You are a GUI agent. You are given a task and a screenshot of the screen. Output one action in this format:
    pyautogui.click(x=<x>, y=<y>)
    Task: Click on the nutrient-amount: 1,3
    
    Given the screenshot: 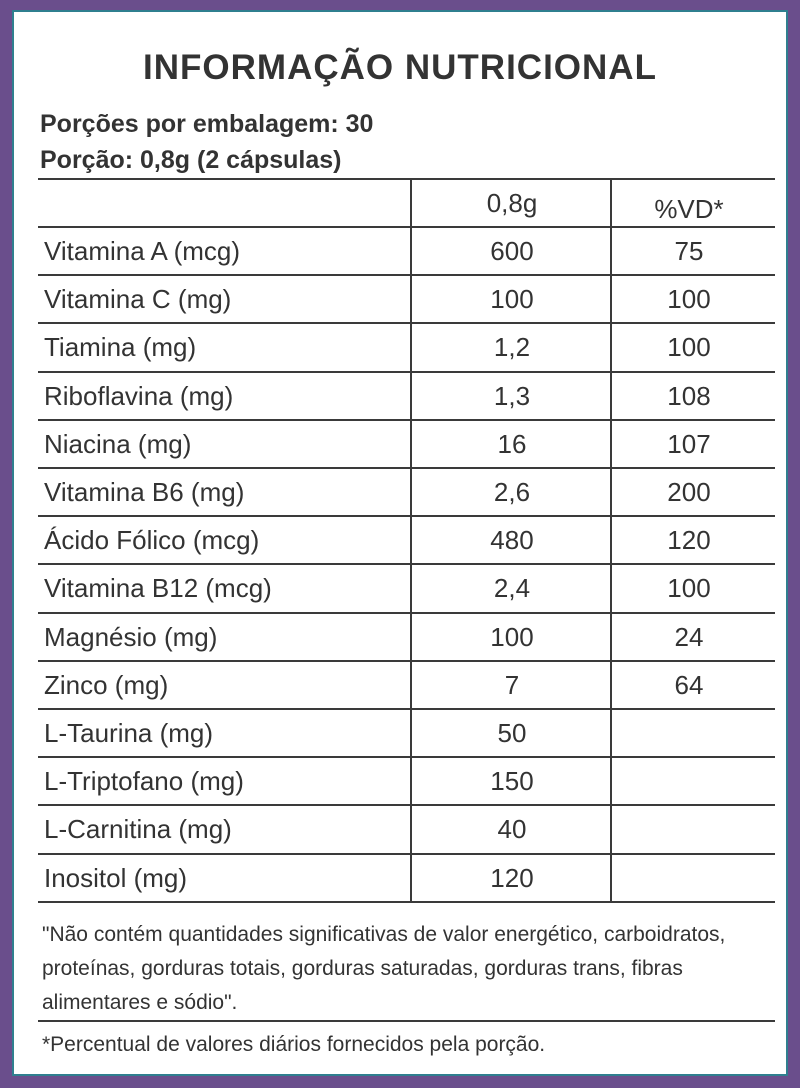 What is the action you would take?
    pyautogui.click(x=512, y=395)
    